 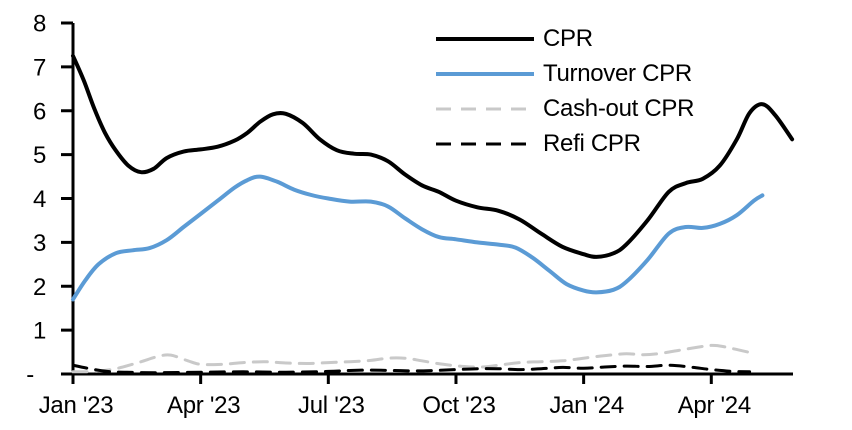 I want to click on legend-item-cpr: CPR, so click(x=565, y=38).